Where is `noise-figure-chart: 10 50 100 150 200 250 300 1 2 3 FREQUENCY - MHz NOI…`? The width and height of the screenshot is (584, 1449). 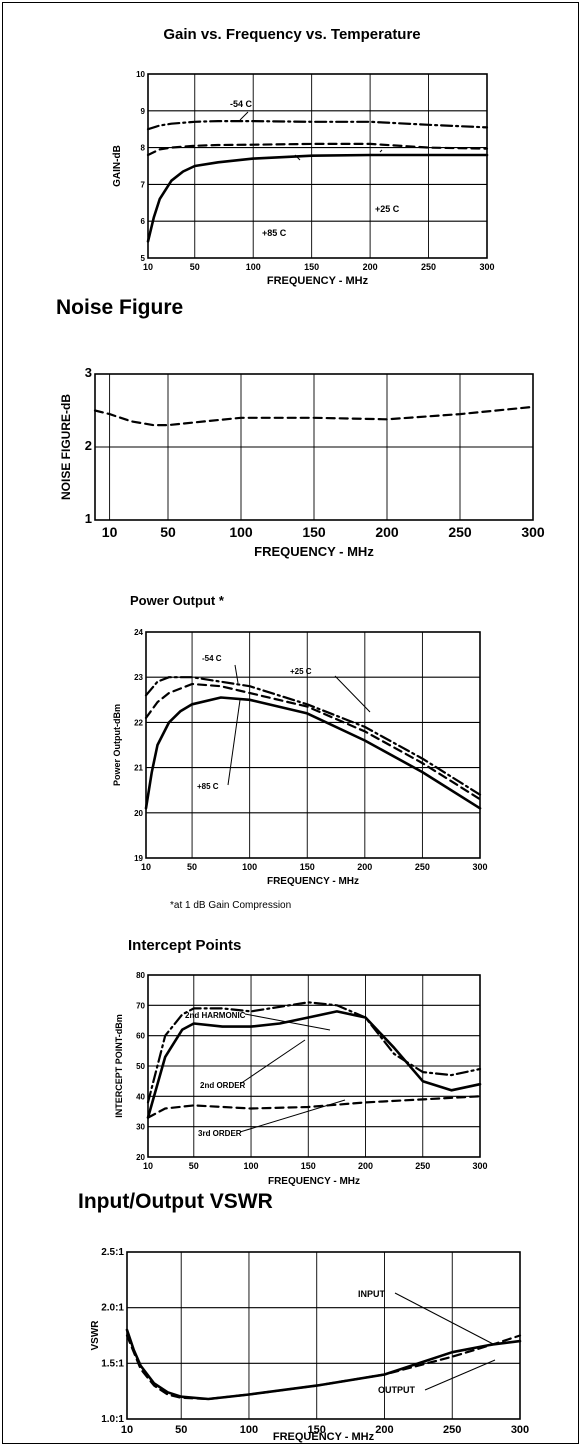 noise-figure-chart: 10 50 100 150 200 250 300 1 2 3 FREQUENCY - MHz NOI… is located at coordinates (302, 462).